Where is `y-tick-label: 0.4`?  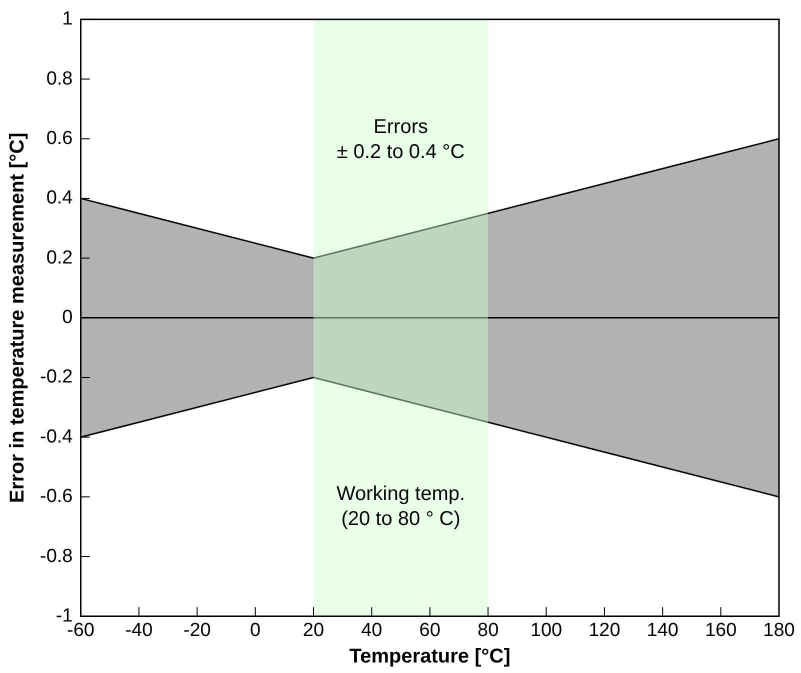 y-tick-label: 0.4 is located at coordinates (60, 198).